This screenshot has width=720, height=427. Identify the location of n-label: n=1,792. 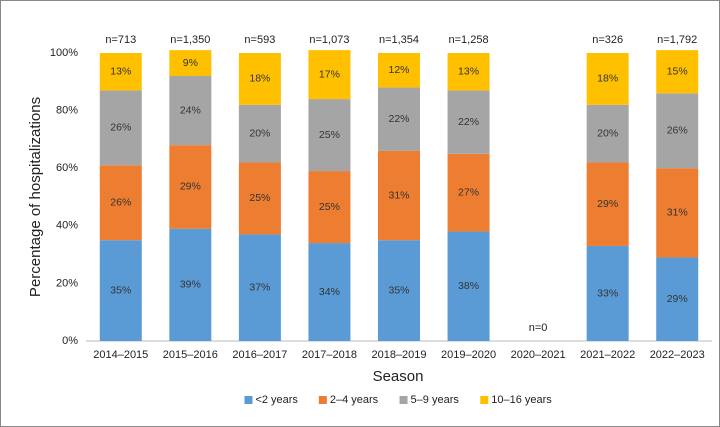
(677, 40).